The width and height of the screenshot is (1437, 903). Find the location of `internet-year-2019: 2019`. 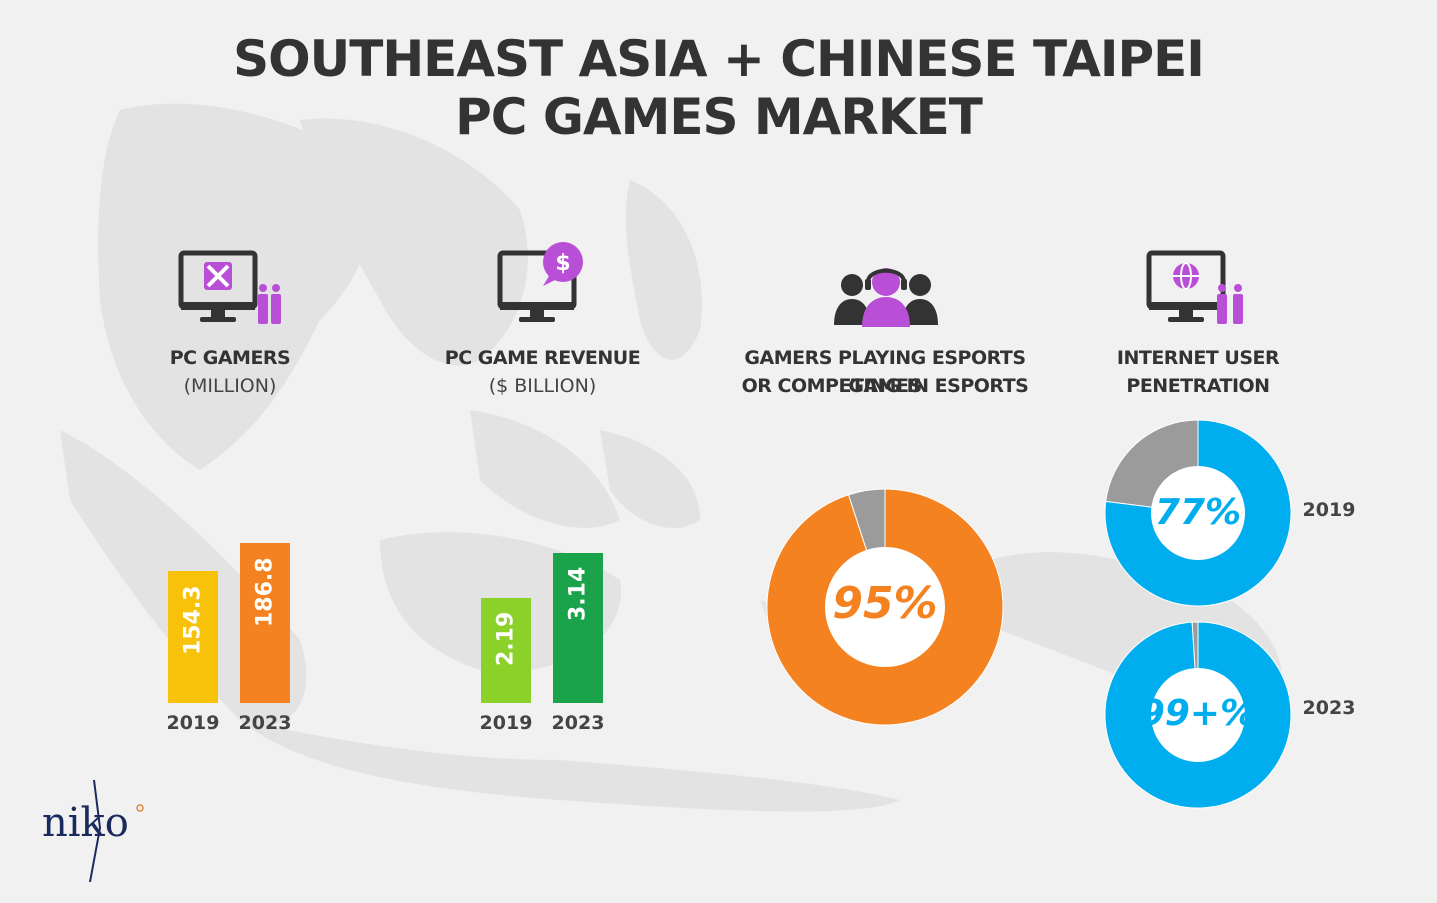

internet-year-2019: 2019 is located at coordinates (1329, 510).